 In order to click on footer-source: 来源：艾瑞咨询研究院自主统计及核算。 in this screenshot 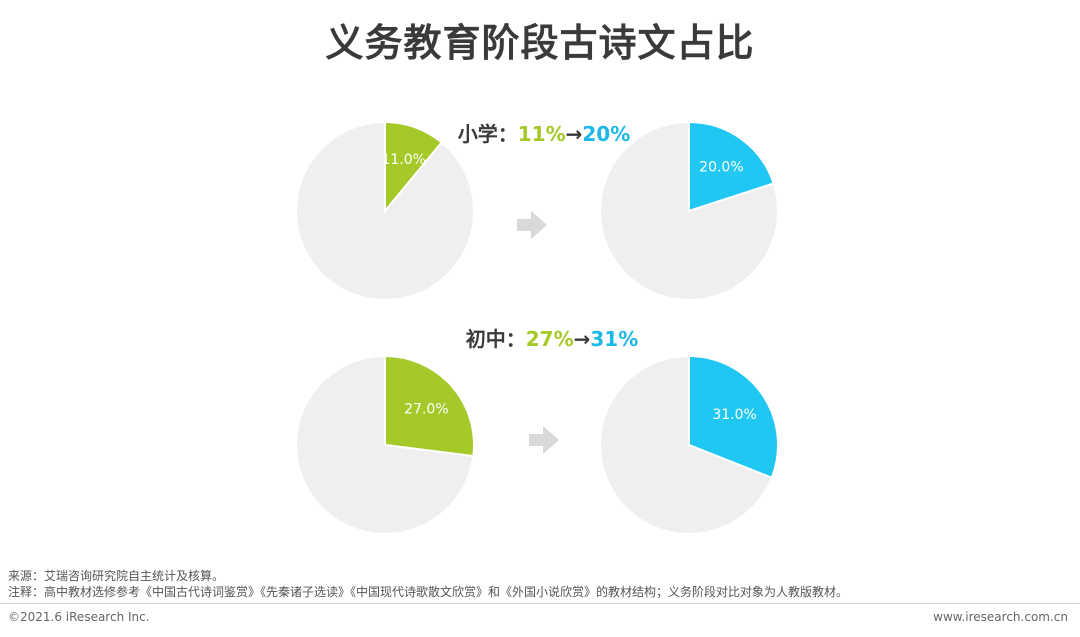, I will do `click(116, 576)`.